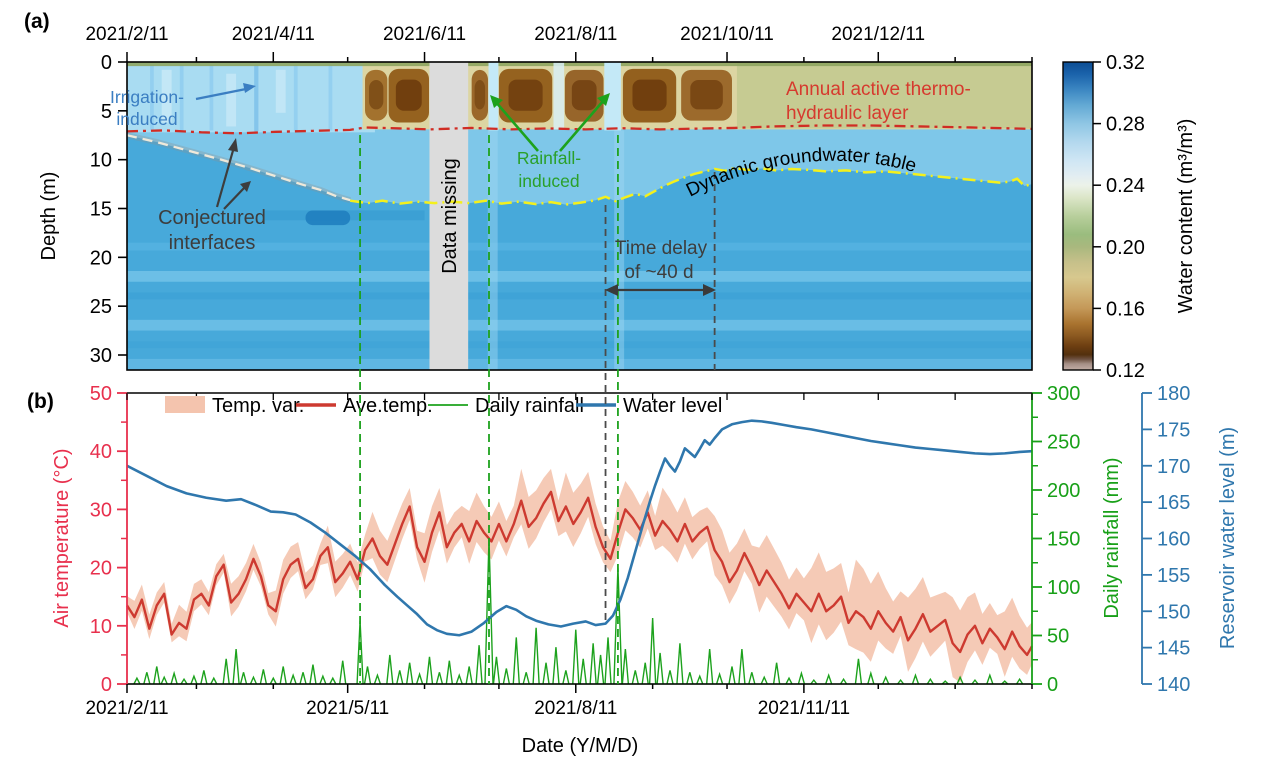 Image resolution: width=1268 pixels, height=777 pixels. What do you see at coordinates (106, 112) in the screenshot?
I see `svg-text: 5` at bounding box center [106, 112].